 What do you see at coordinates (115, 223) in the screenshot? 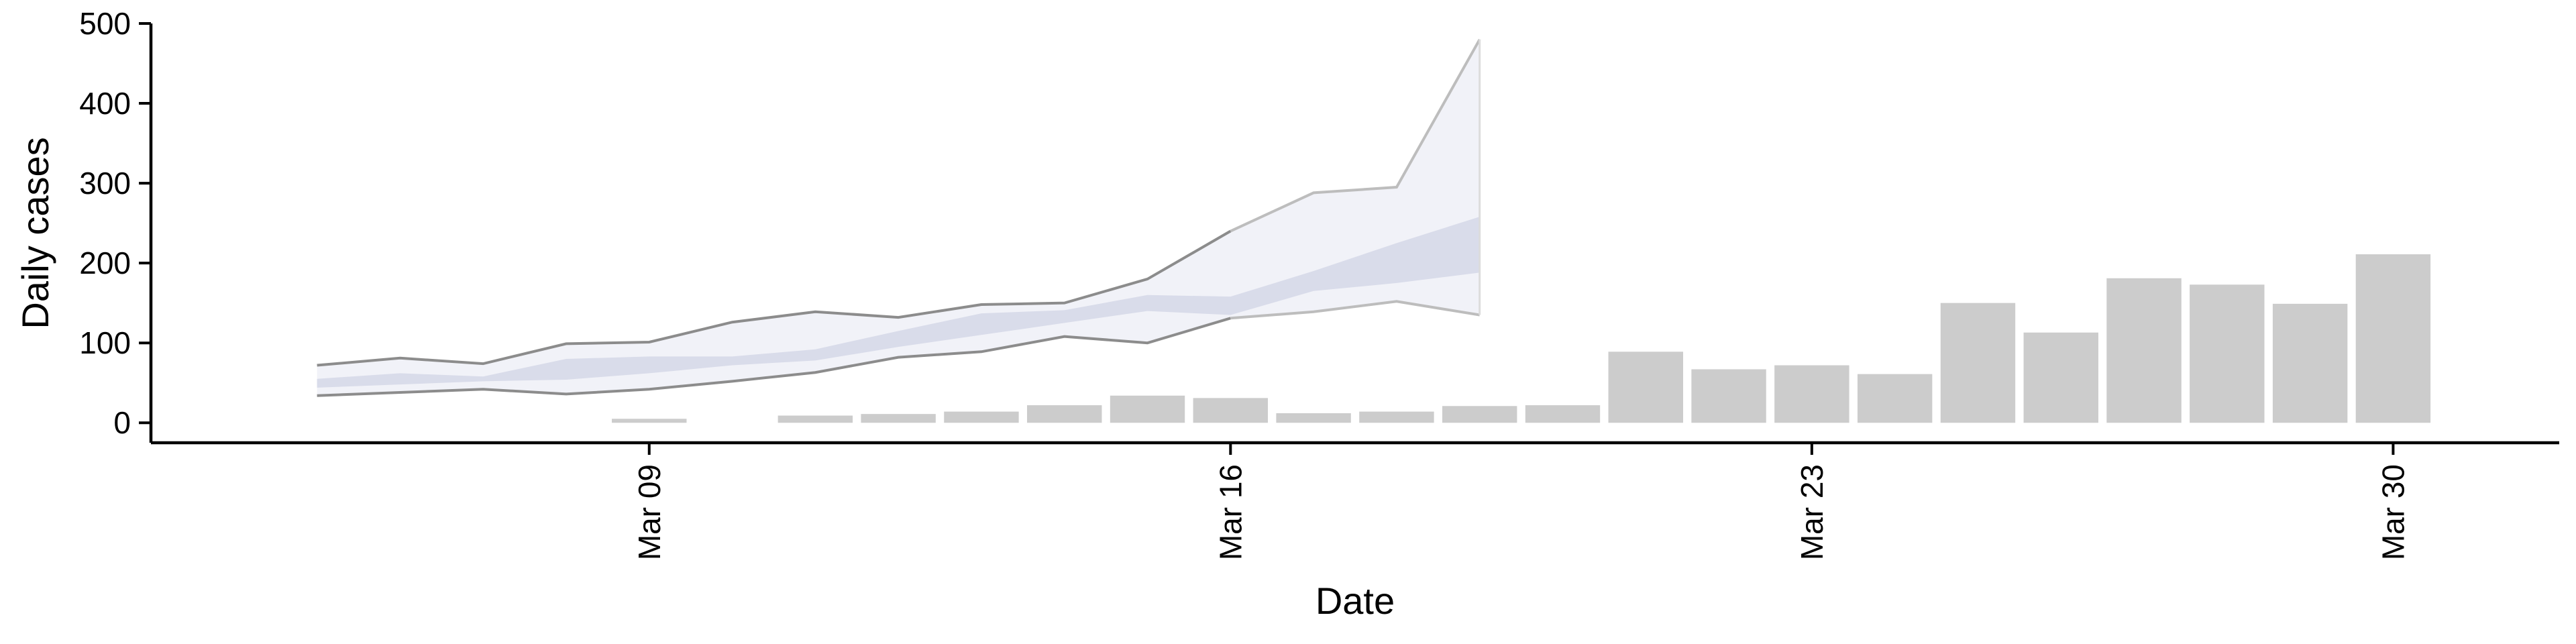
I see `y-ticks: 0 100 200 300 400 500` at bounding box center [115, 223].